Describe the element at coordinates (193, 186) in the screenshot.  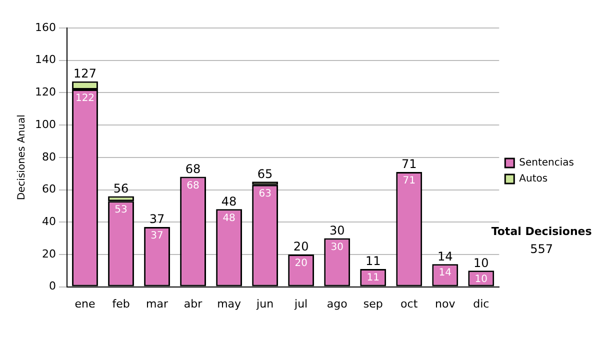
I see `data-label: 68` at that location.